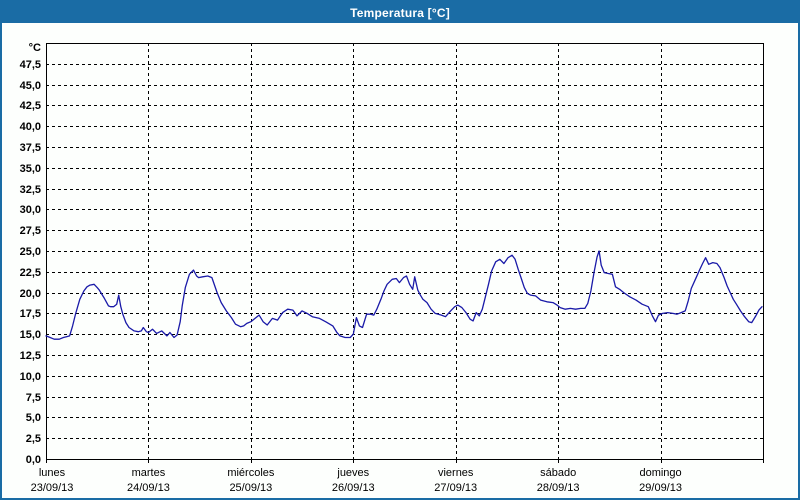 The width and height of the screenshot is (800, 500). I want to click on window-title: Temperatura [°C], so click(400, 12).